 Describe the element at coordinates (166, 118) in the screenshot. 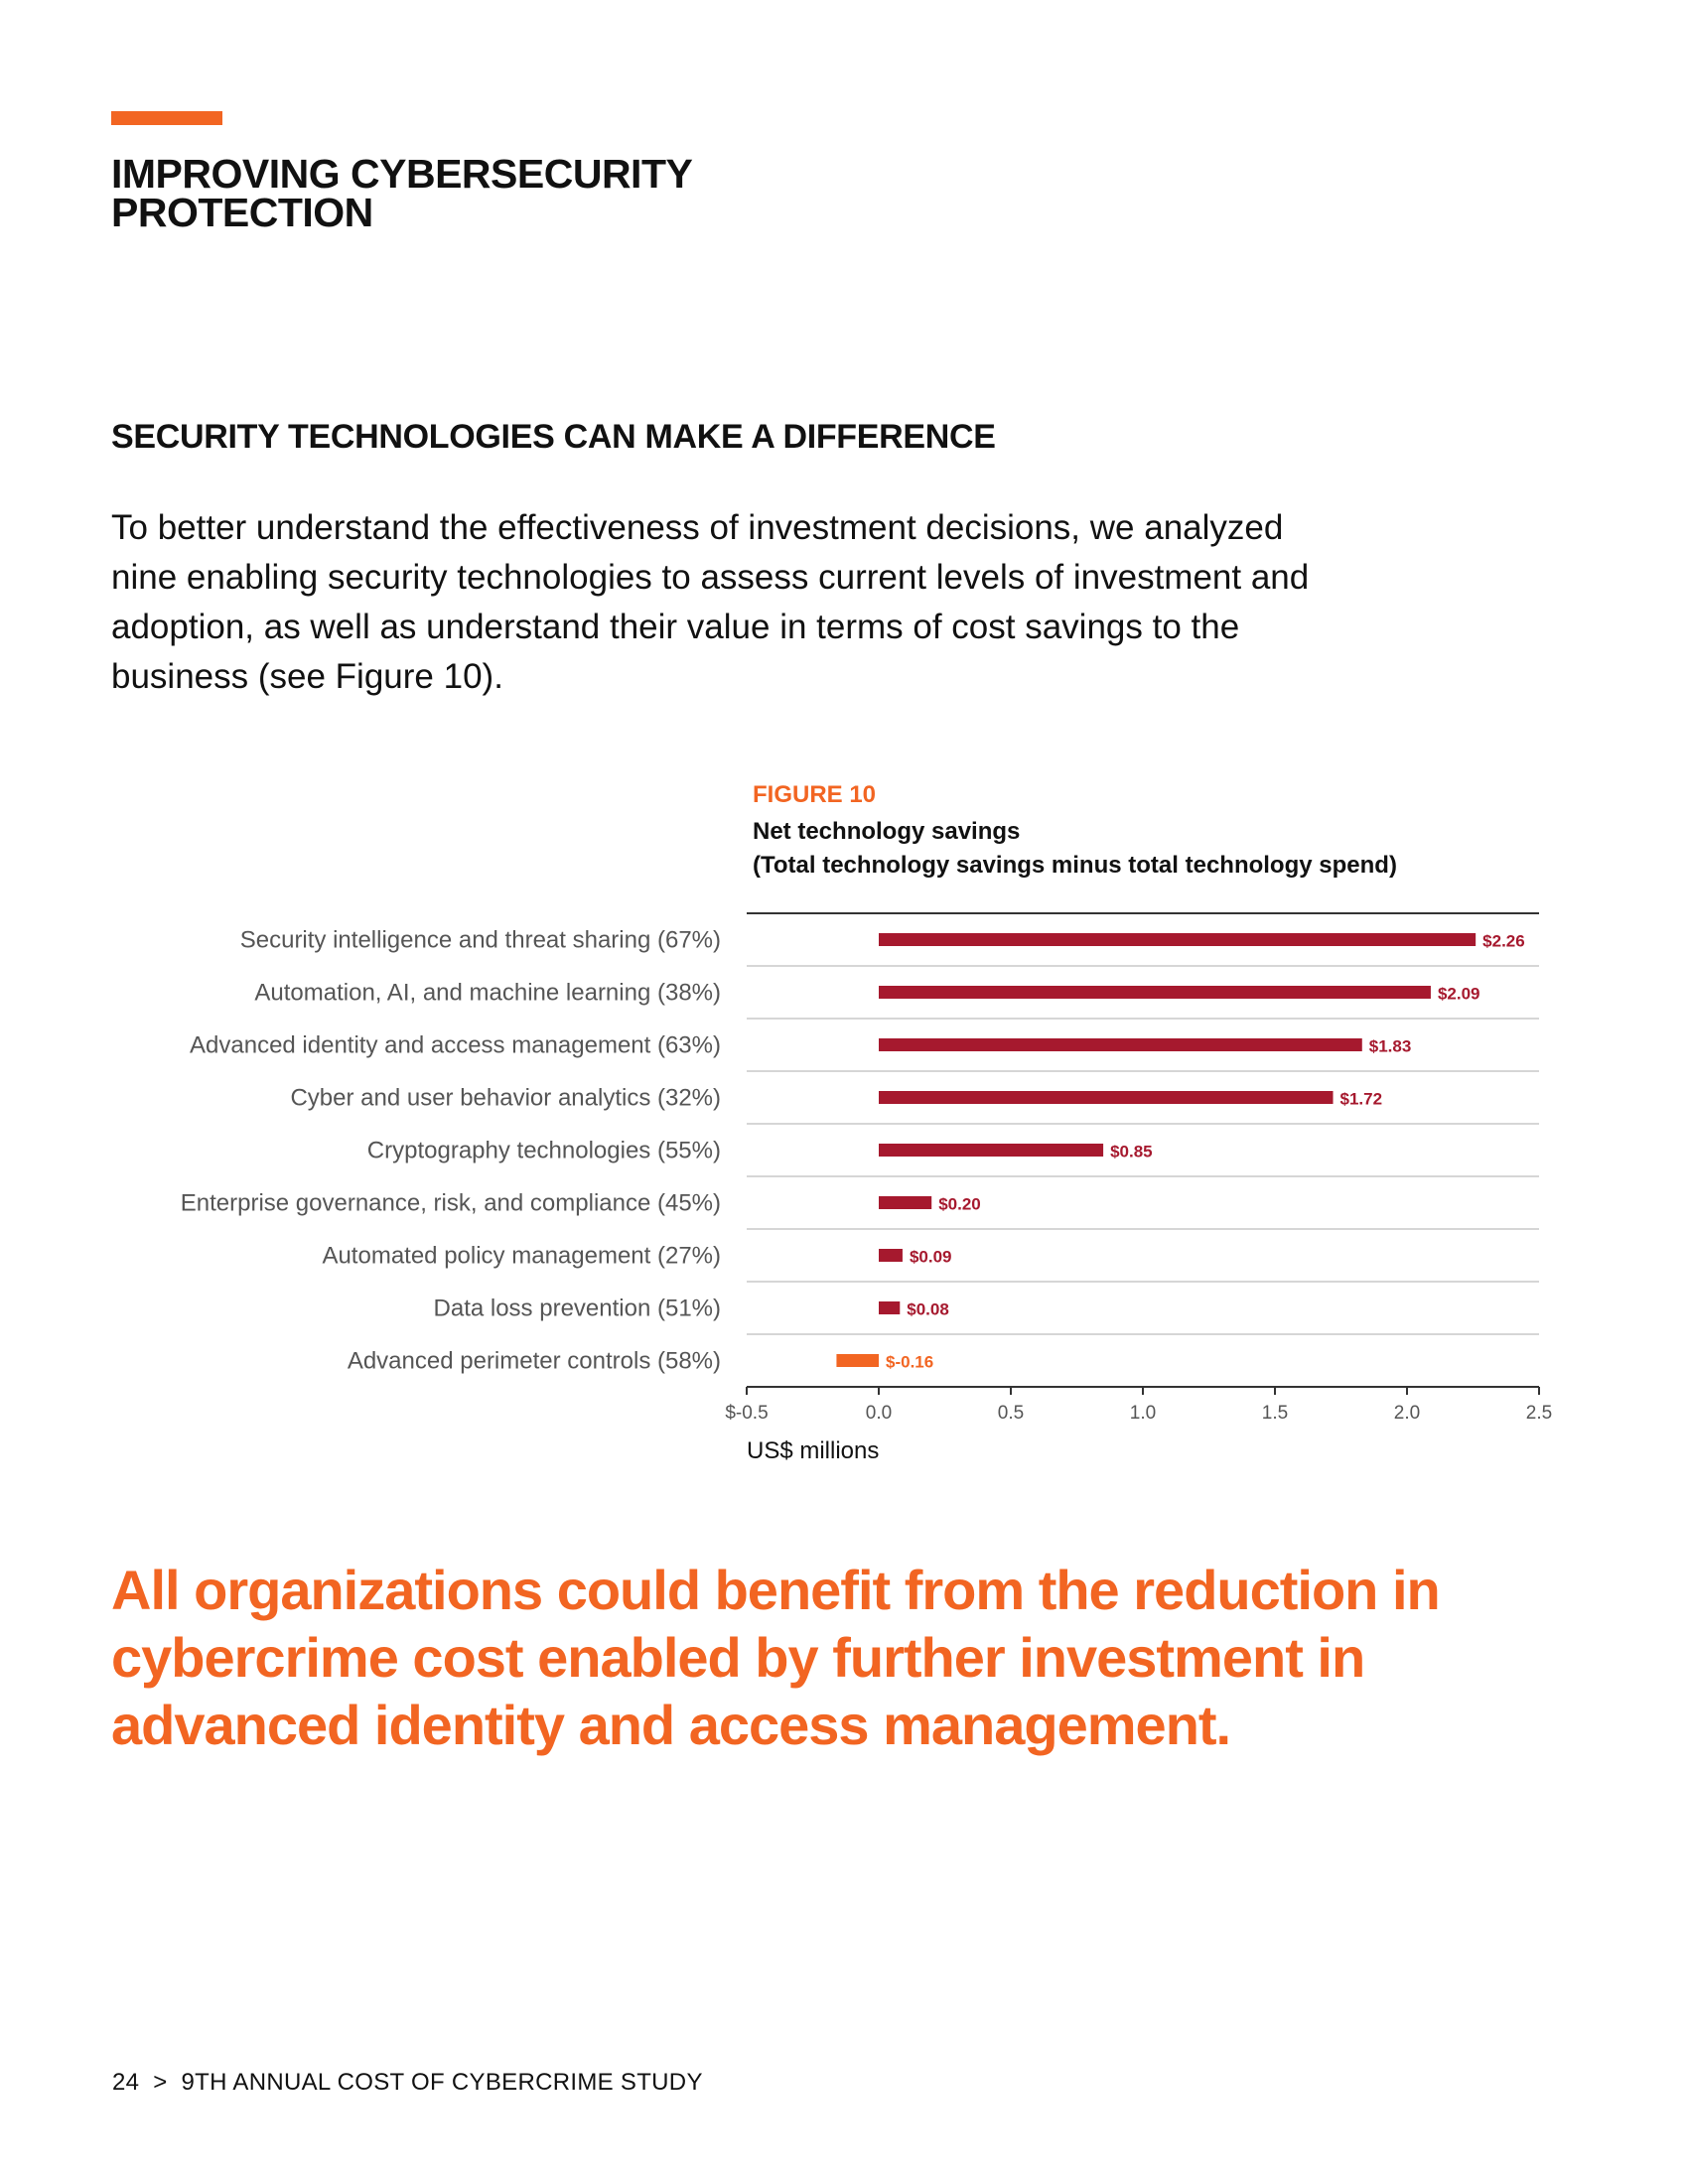

I see `accent-bar` at that location.